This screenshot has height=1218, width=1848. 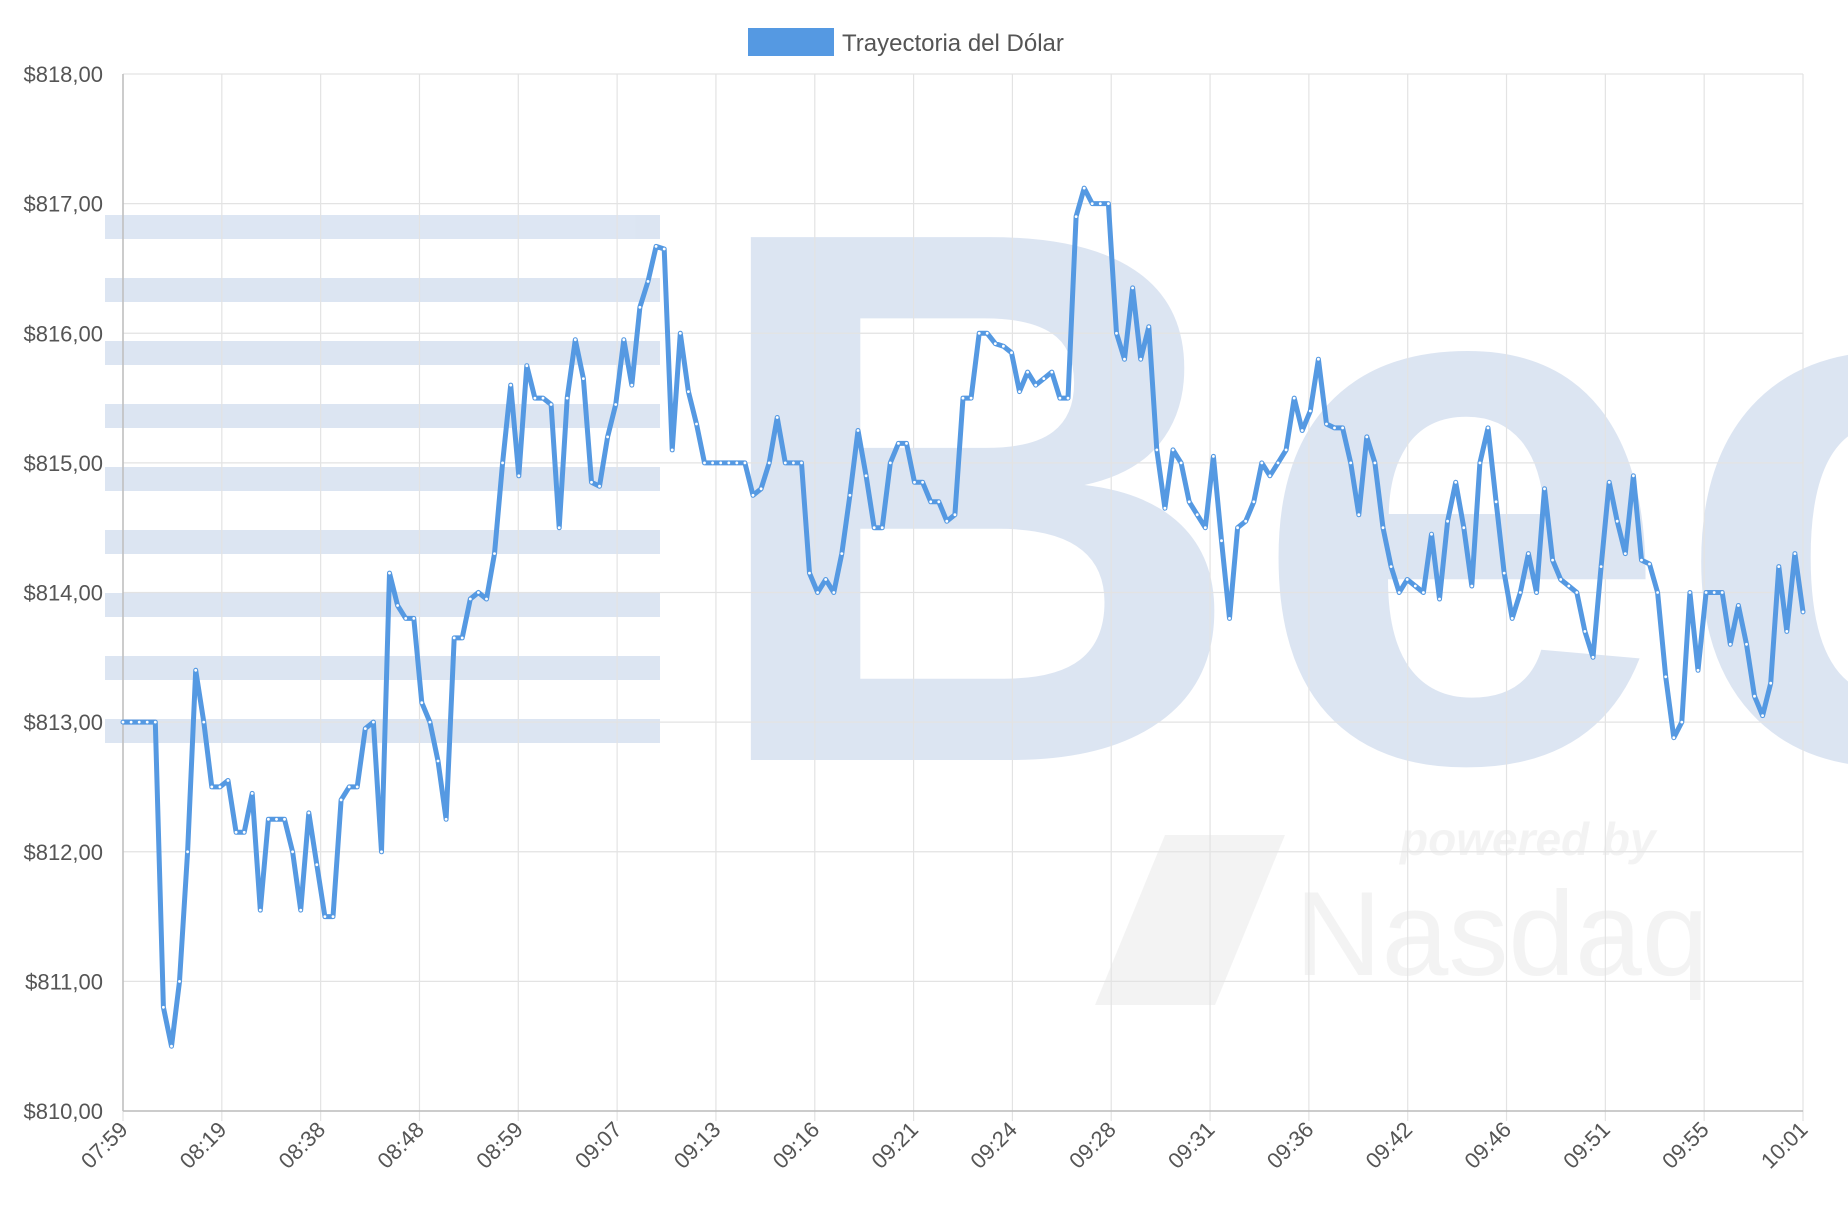 I want to click on y-tick-label: $818,00, so click(x=63, y=74).